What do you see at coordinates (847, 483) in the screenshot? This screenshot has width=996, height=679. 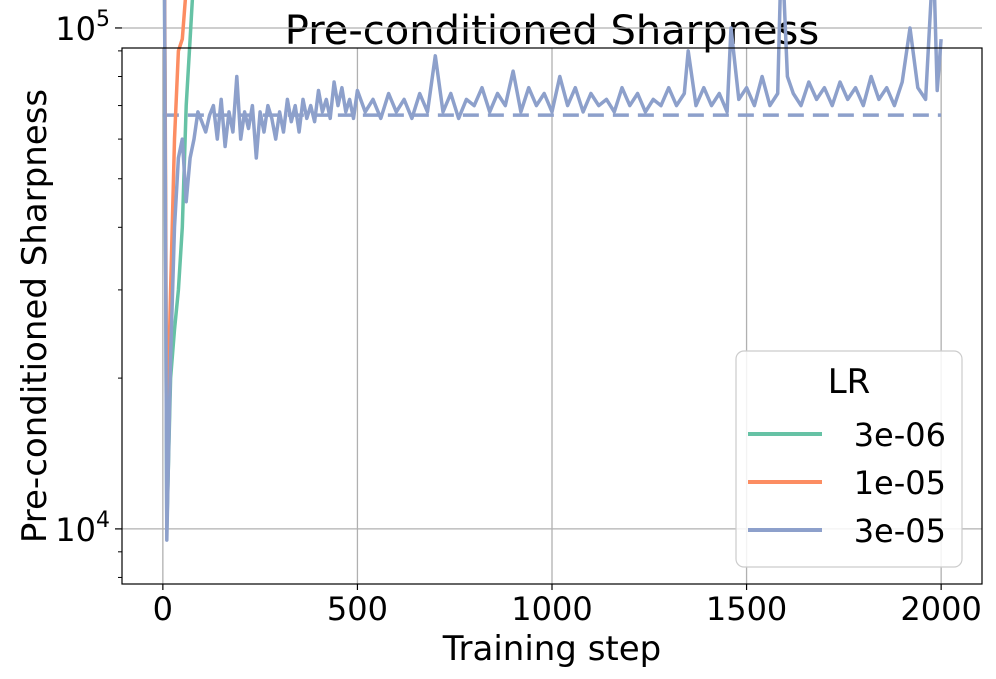 I see `legend-items: 3e-06 1e-05 3e-05` at bounding box center [847, 483].